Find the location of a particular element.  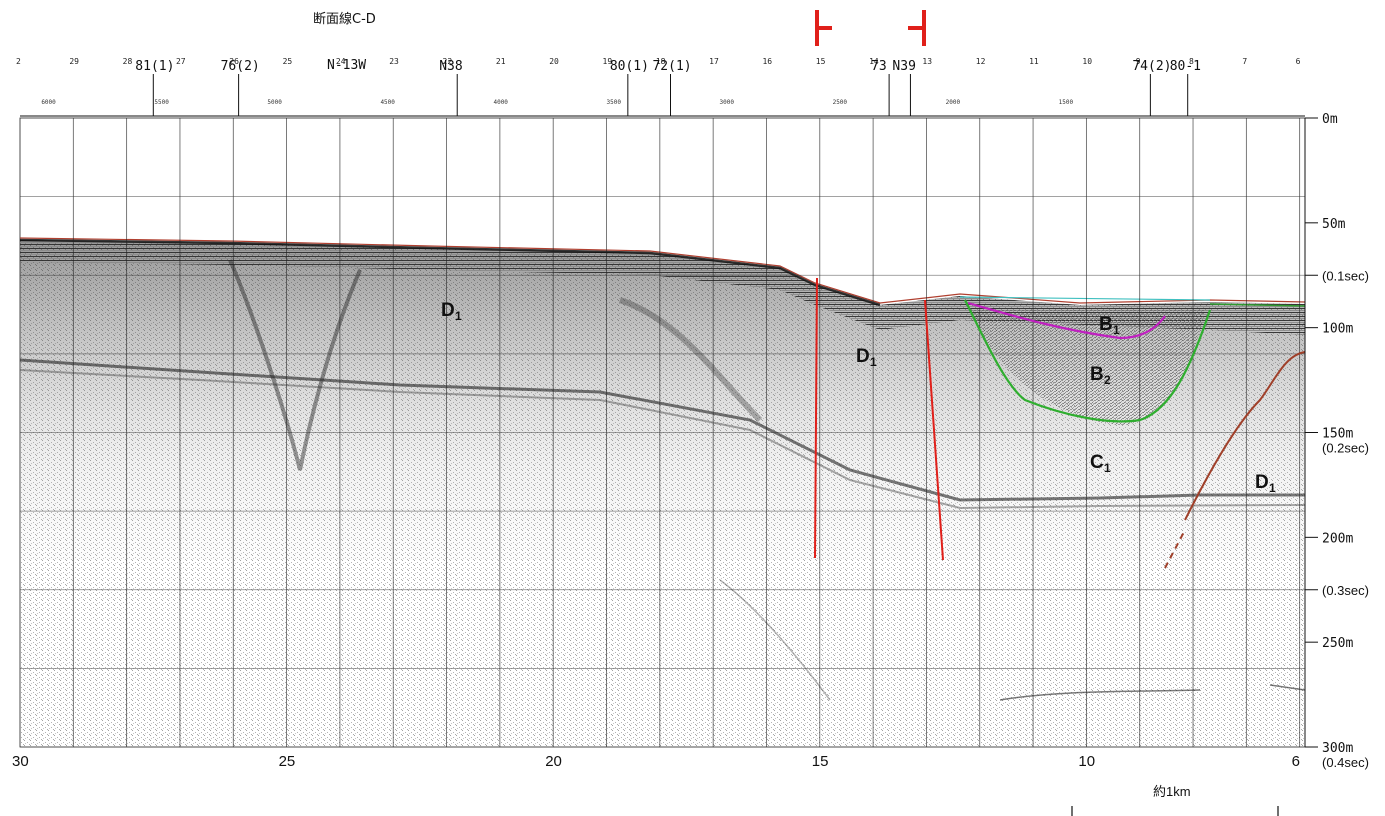

depth-label: 250m is located at coordinates (1337, 643).